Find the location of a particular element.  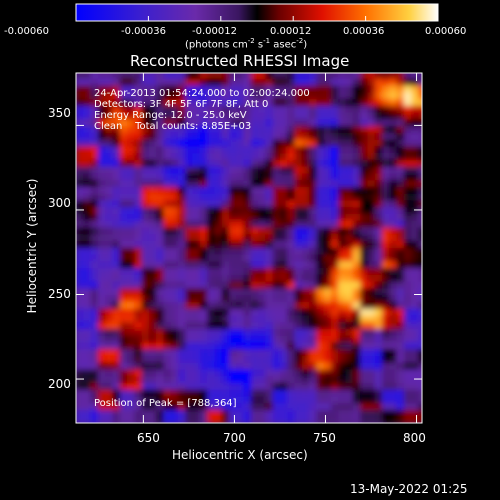

y-tick-label: 350 is located at coordinates (59, 113).